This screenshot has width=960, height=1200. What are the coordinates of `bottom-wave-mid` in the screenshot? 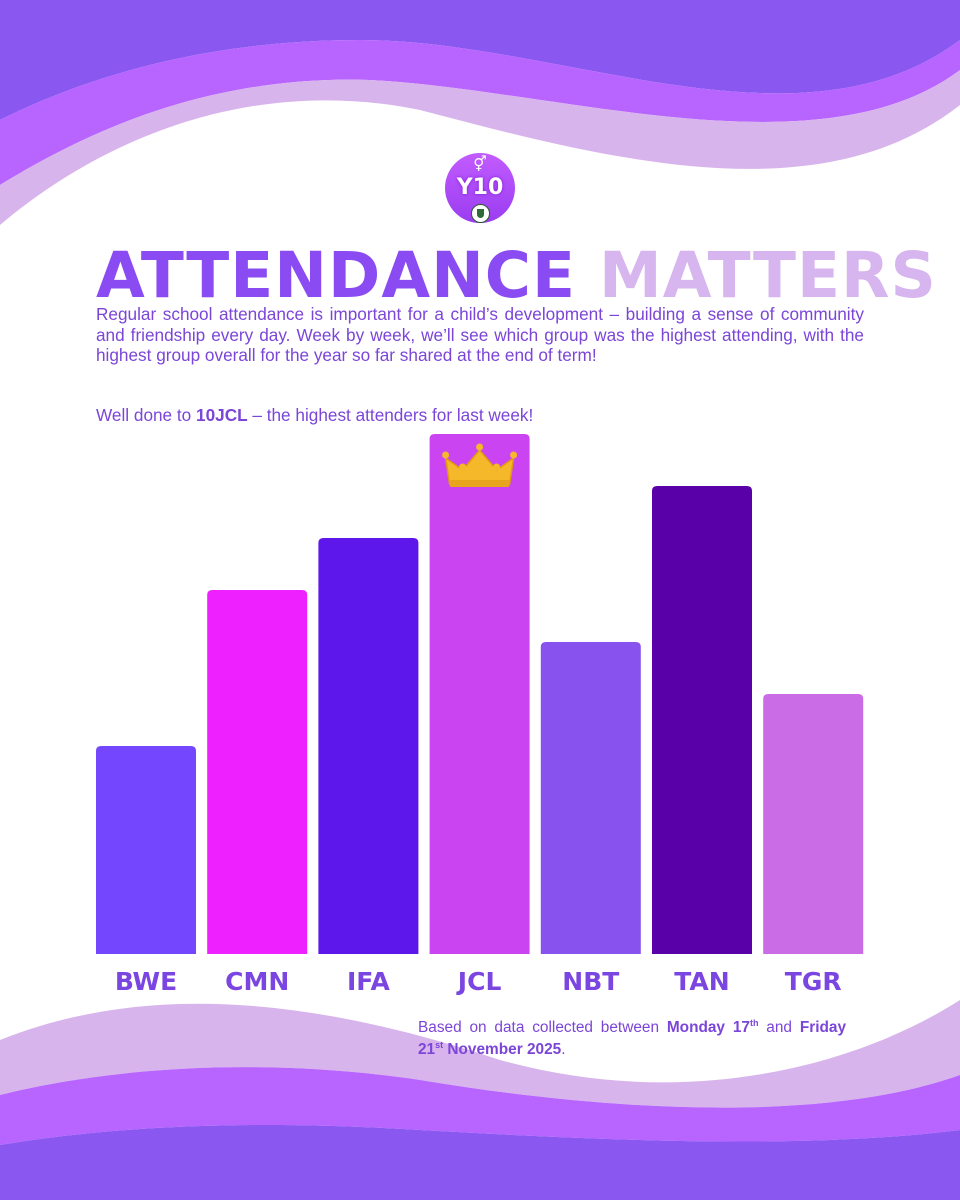 It's located at (480, 1106).